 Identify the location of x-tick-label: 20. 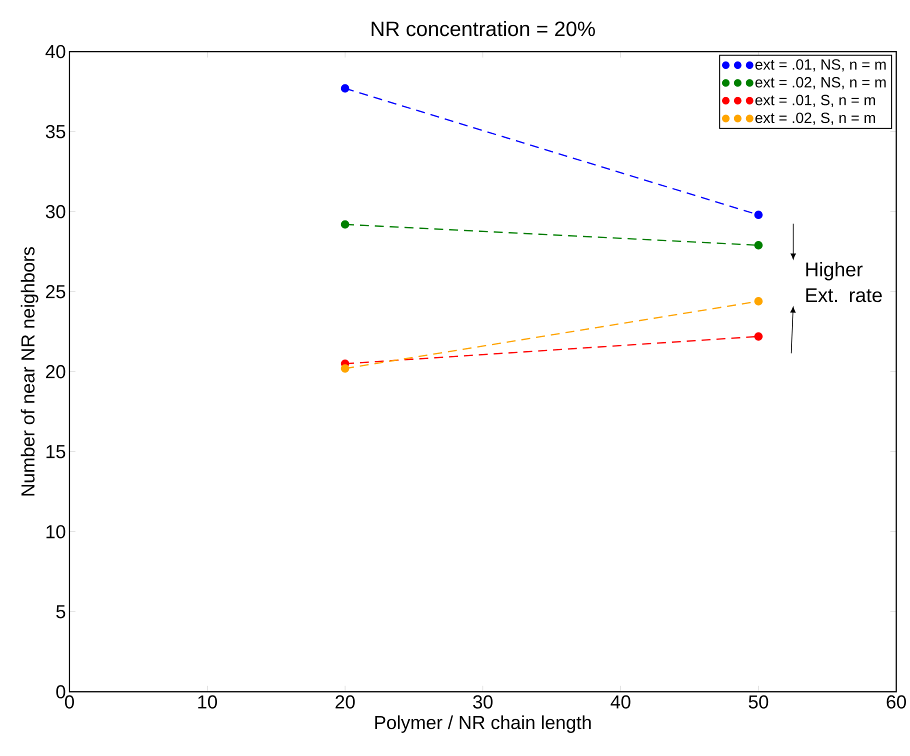
(345, 701).